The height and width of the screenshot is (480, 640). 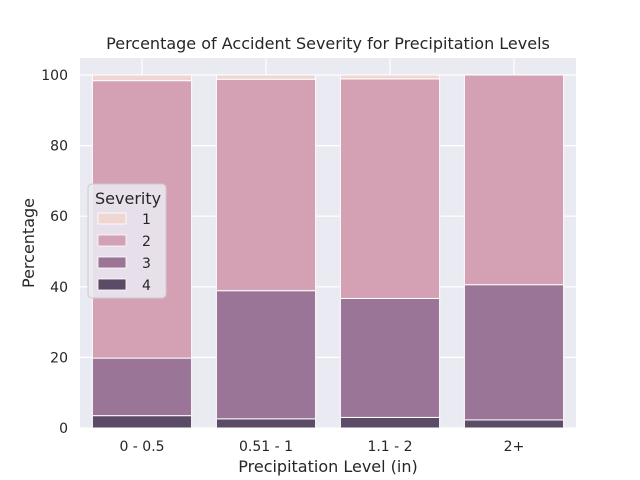 What do you see at coordinates (266, 447) in the screenshot?
I see `x-tick-label: 0.51 - 1` at bounding box center [266, 447].